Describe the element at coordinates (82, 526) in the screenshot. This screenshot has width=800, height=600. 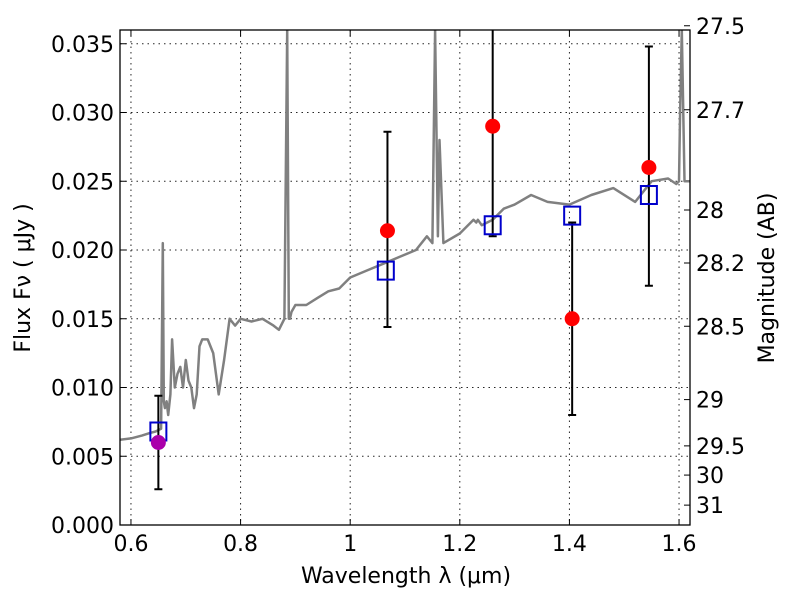
I see `y-tick-label: 0.000` at that location.